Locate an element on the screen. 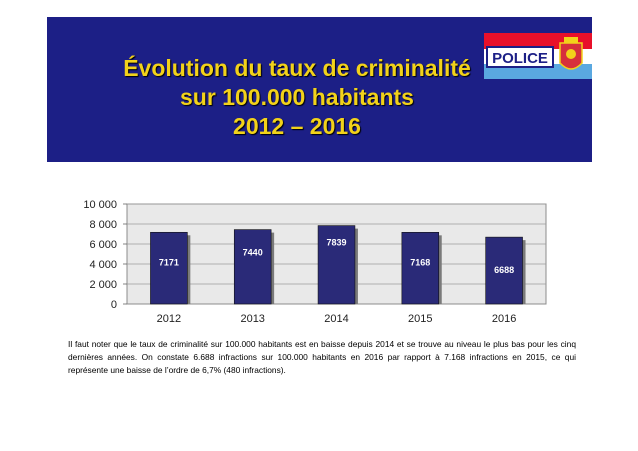 The width and height of the screenshot is (638, 451). bar-2015 is located at coordinates (420, 268).